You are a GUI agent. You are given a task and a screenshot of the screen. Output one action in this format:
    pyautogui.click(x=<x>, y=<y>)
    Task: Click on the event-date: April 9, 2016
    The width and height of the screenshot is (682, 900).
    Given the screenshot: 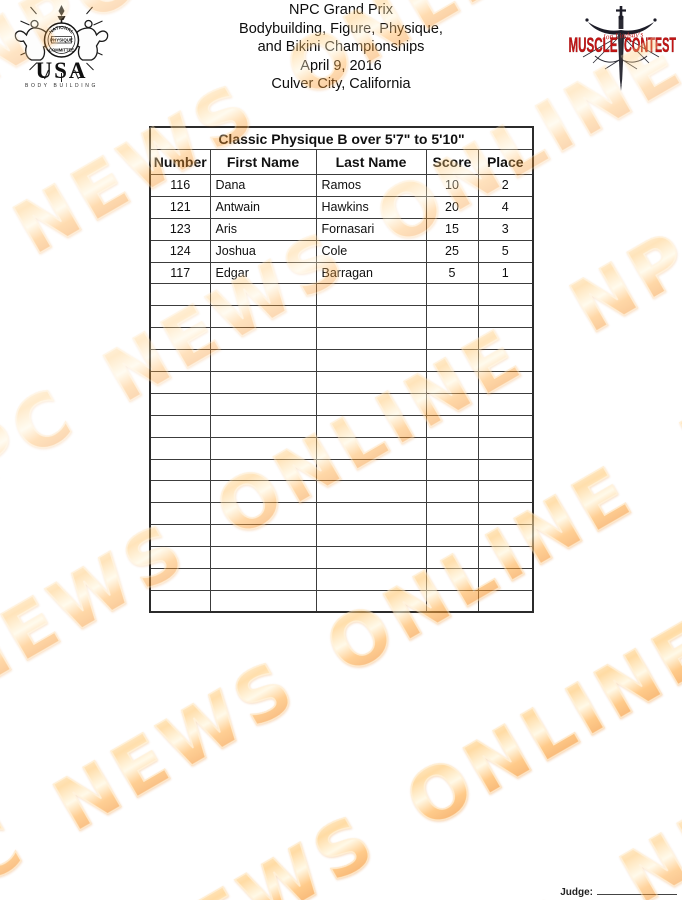 What is the action you would take?
    pyautogui.click(x=341, y=65)
    